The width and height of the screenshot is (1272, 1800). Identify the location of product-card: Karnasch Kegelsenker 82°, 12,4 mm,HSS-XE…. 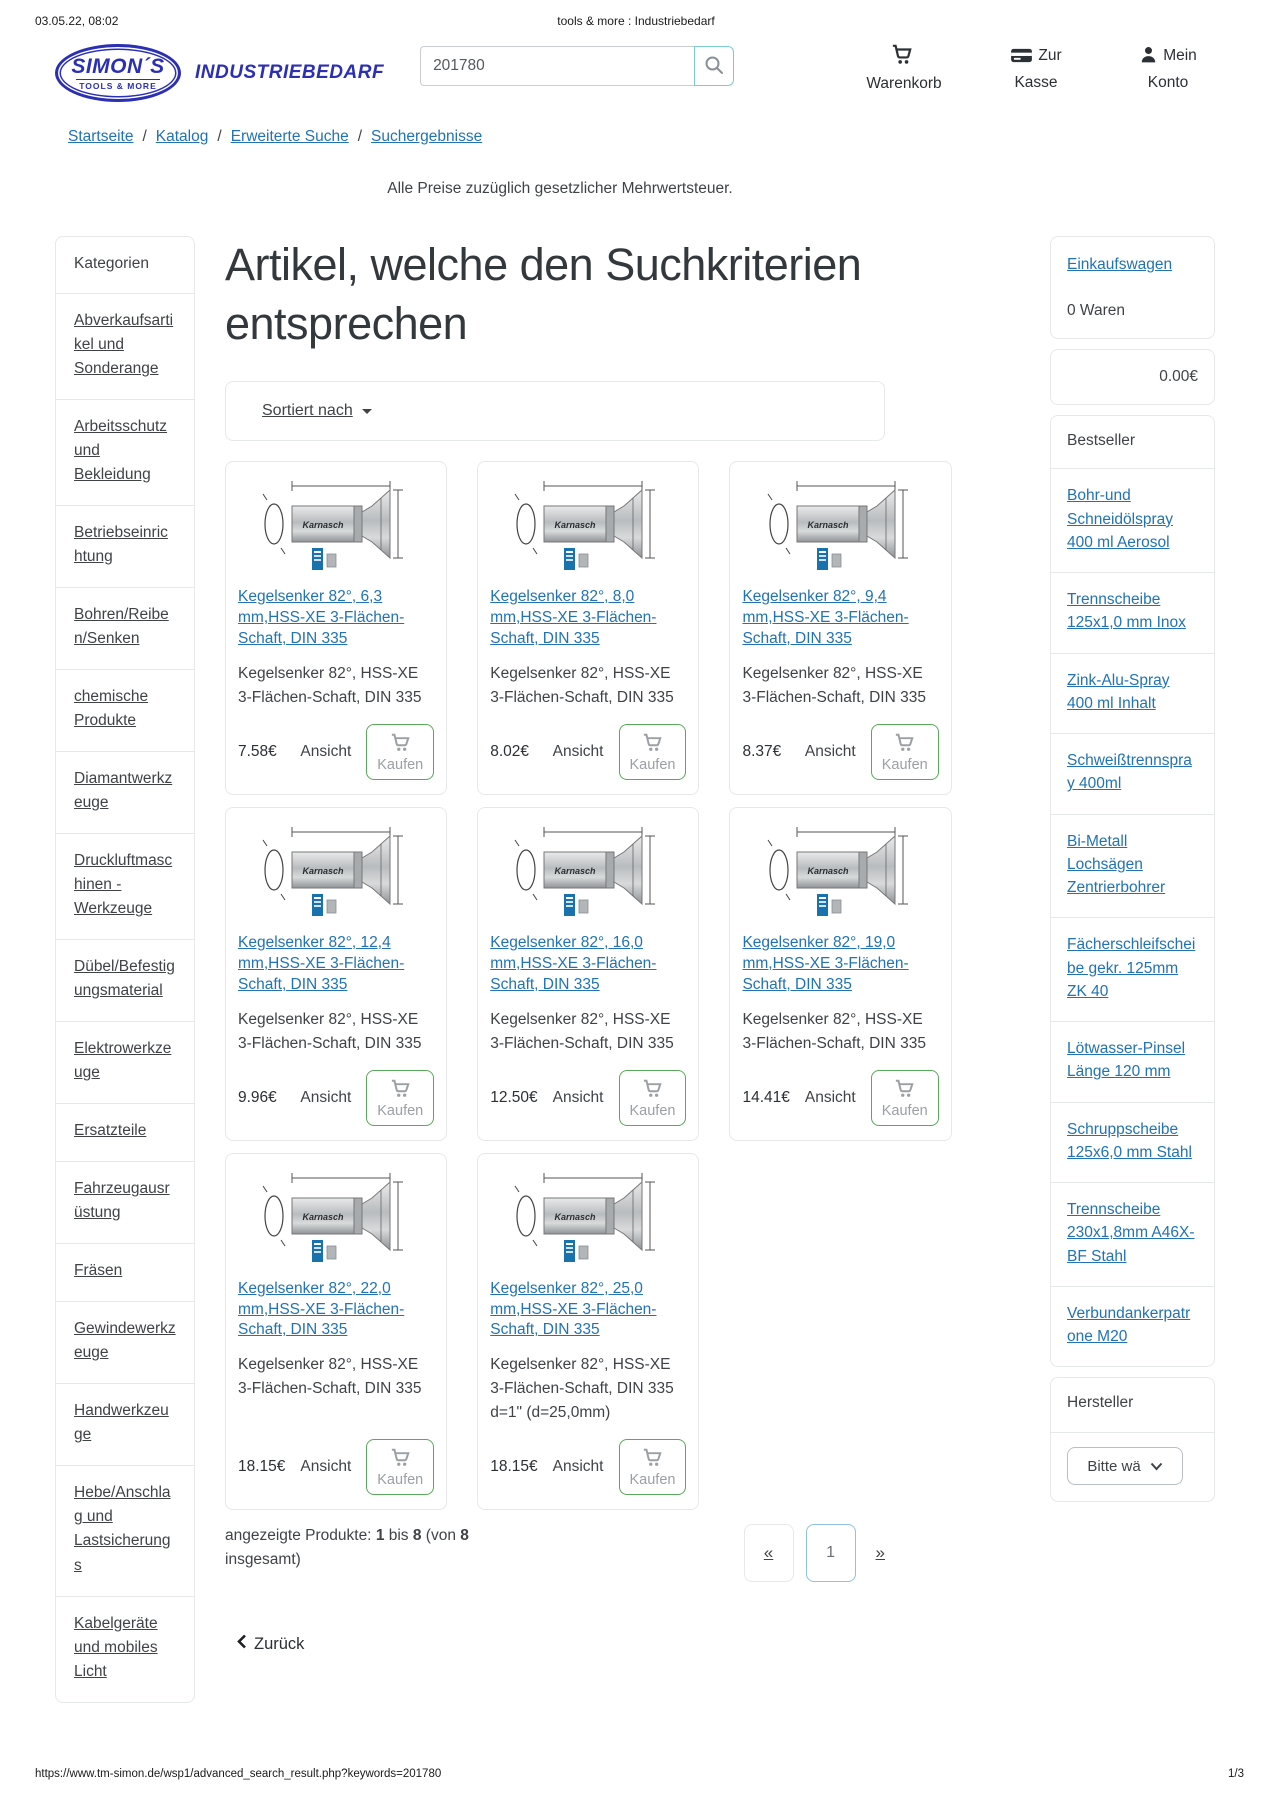
(336, 973).